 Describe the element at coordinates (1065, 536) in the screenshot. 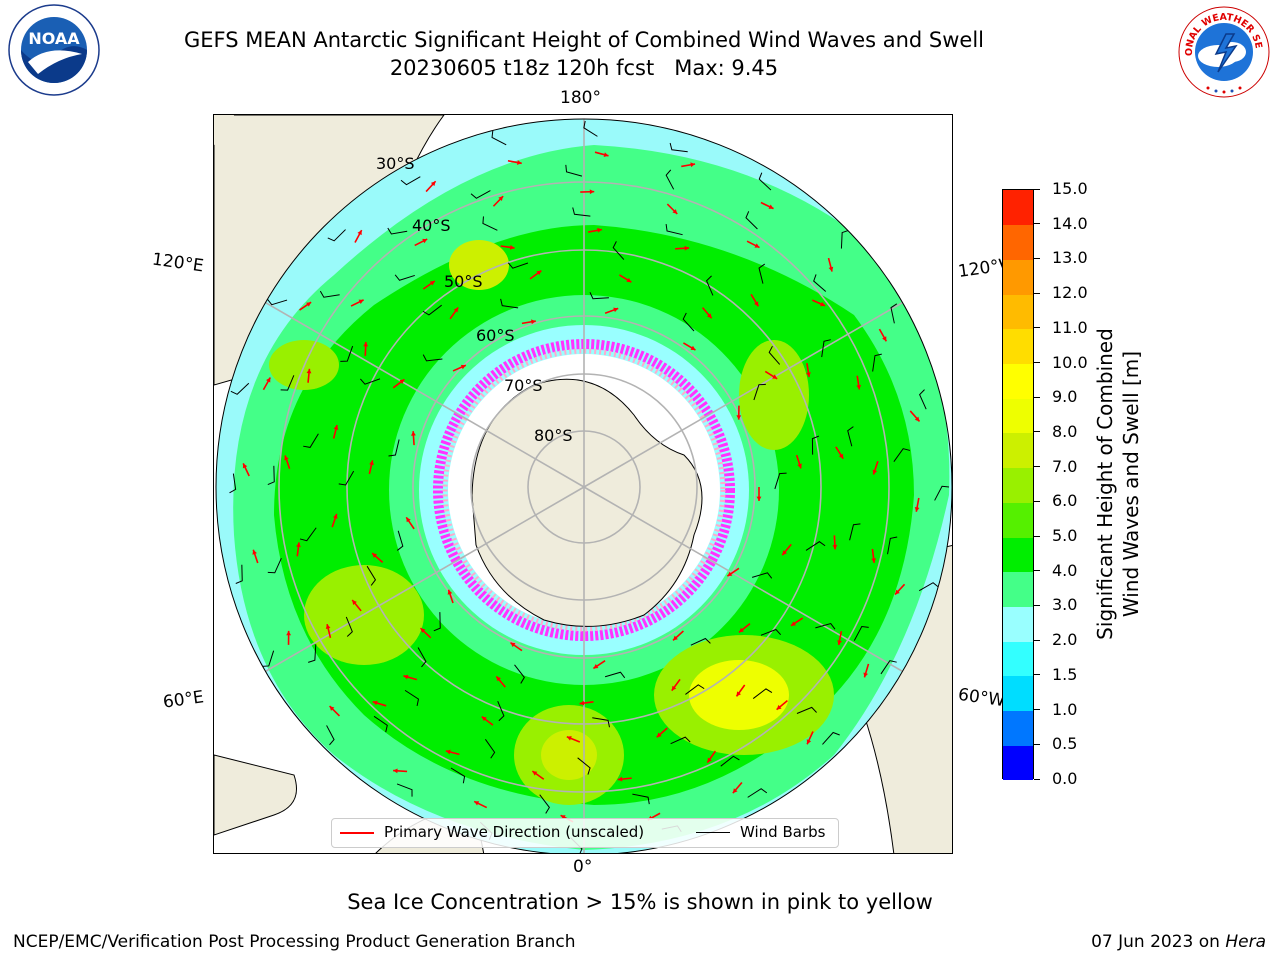

I see `colorbar-tick-label: 5.0` at that location.